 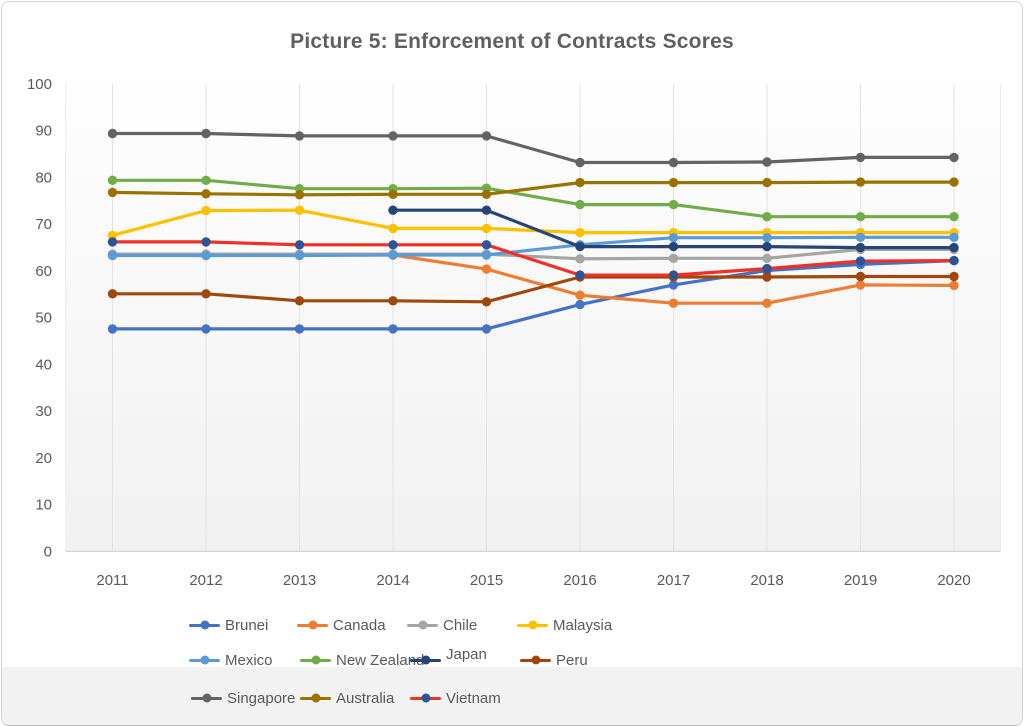 I want to click on legend-item-chile: Chile, so click(x=442, y=625).